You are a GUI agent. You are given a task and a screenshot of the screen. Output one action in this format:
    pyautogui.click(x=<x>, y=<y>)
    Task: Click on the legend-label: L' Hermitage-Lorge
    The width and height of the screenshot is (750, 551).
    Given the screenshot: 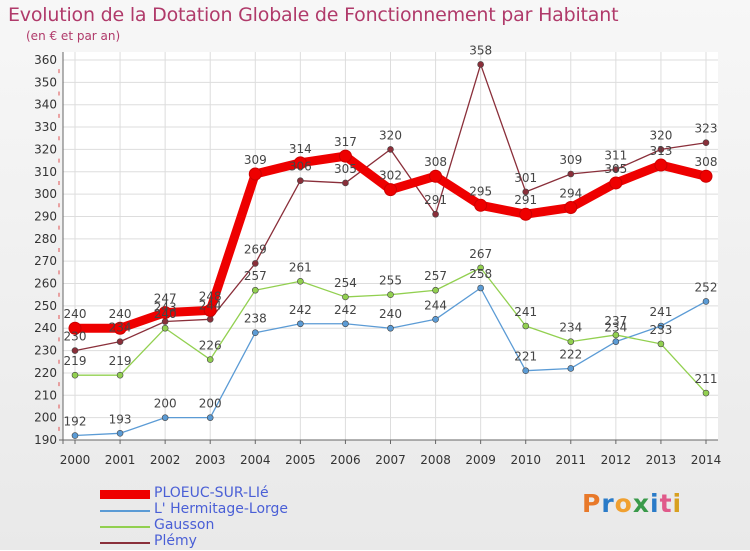 What is the action you would take?
    pyautogui.click(x=221, y=509)
    